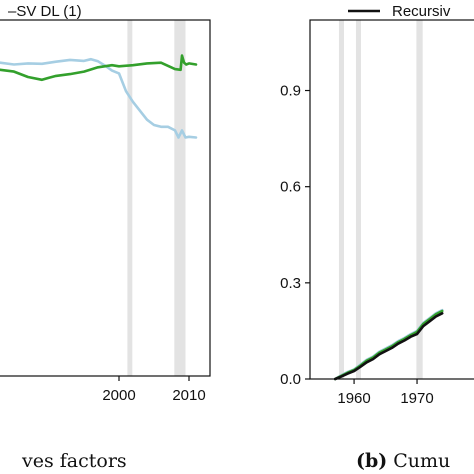  I want to click on caption-title: ves factors, so click(74, 461).